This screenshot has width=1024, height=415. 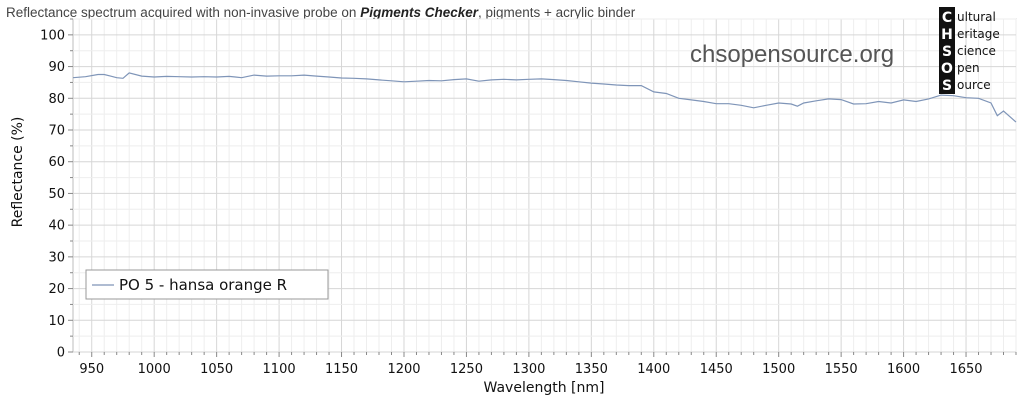 What do you see at coordinates (91, 369) in the screenshot?
I see `x-tick-label: 950` at bounding box center [91, 369].